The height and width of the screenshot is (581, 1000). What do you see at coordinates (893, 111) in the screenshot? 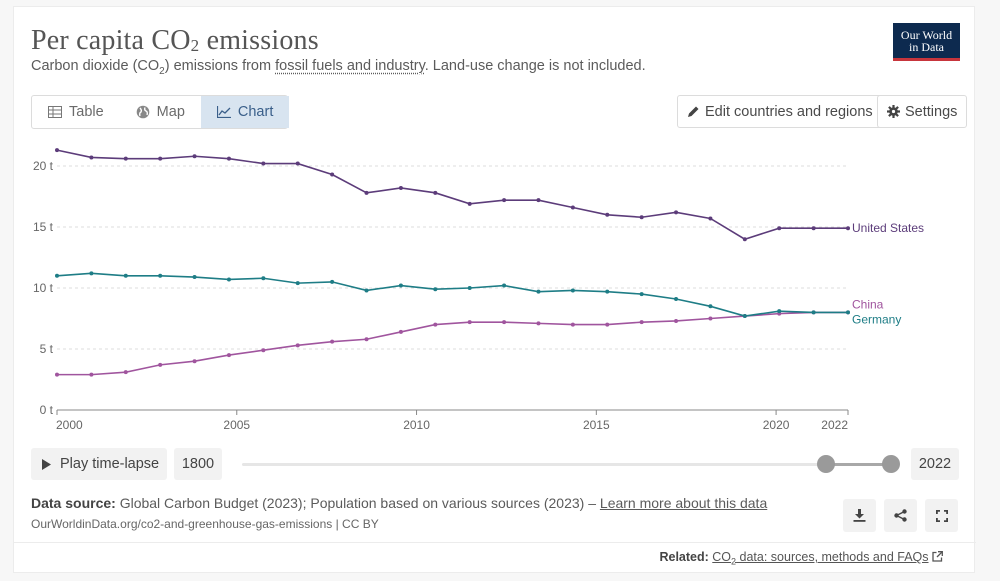
I see `gear-icon` at bounding box center [893, 111].